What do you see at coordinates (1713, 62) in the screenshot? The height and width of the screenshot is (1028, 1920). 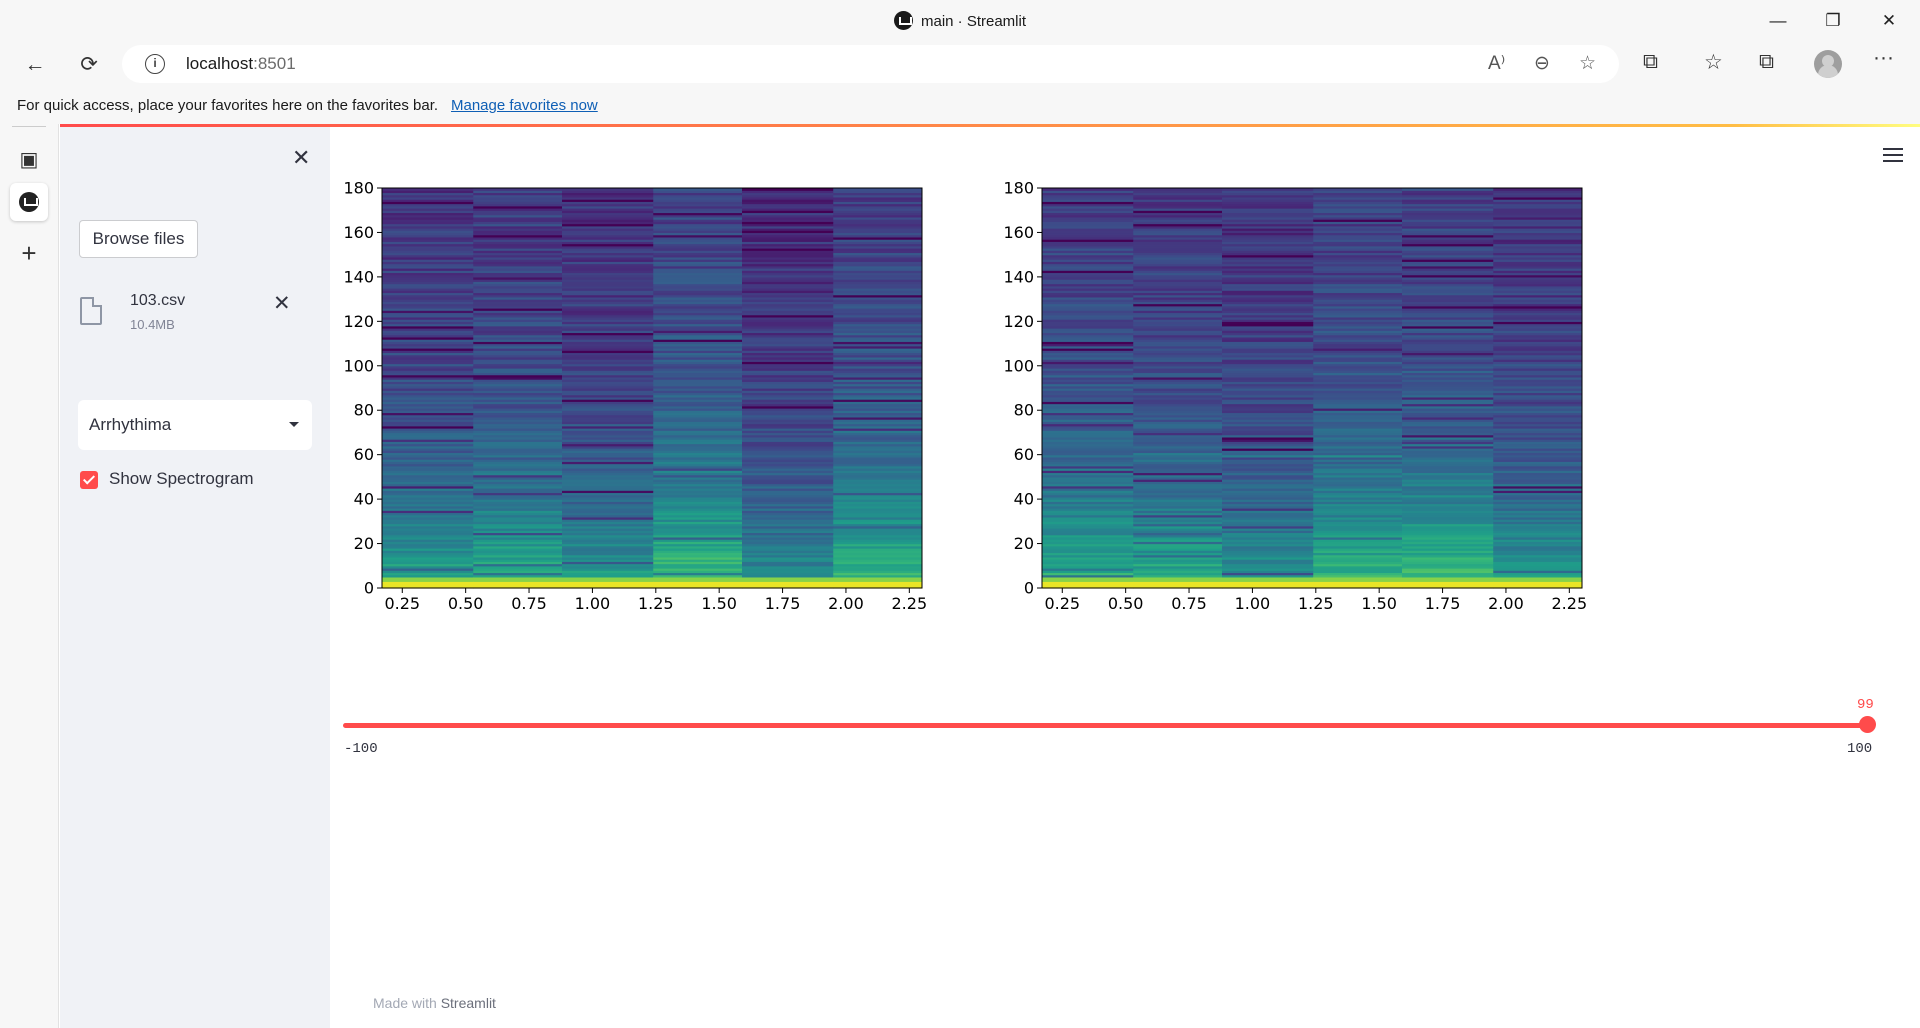 I see `favorites-icon: ☆` at bounding box center [1713, 62].